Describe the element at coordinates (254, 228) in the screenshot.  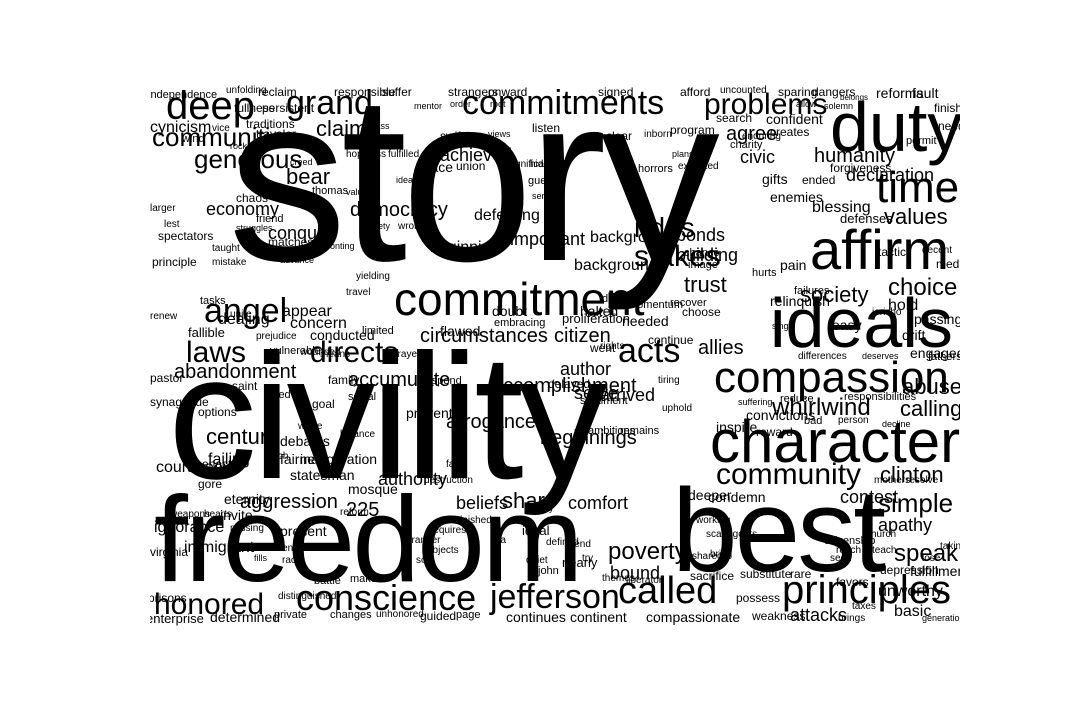
I see `cloud-word: struggles` at that location.